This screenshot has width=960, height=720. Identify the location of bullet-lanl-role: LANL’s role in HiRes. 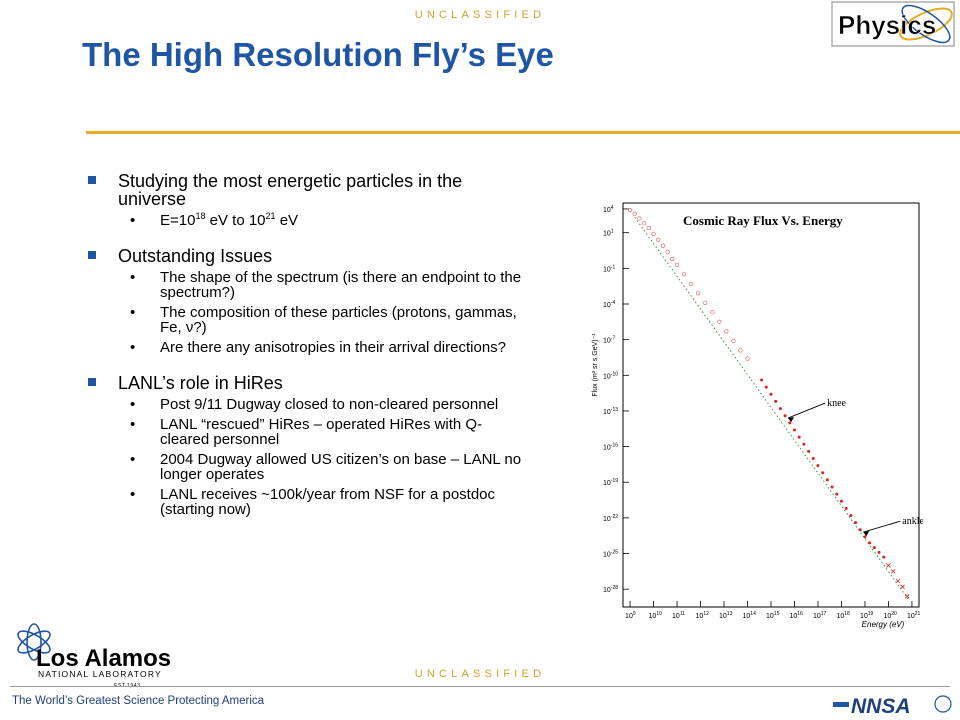
(308, 383).